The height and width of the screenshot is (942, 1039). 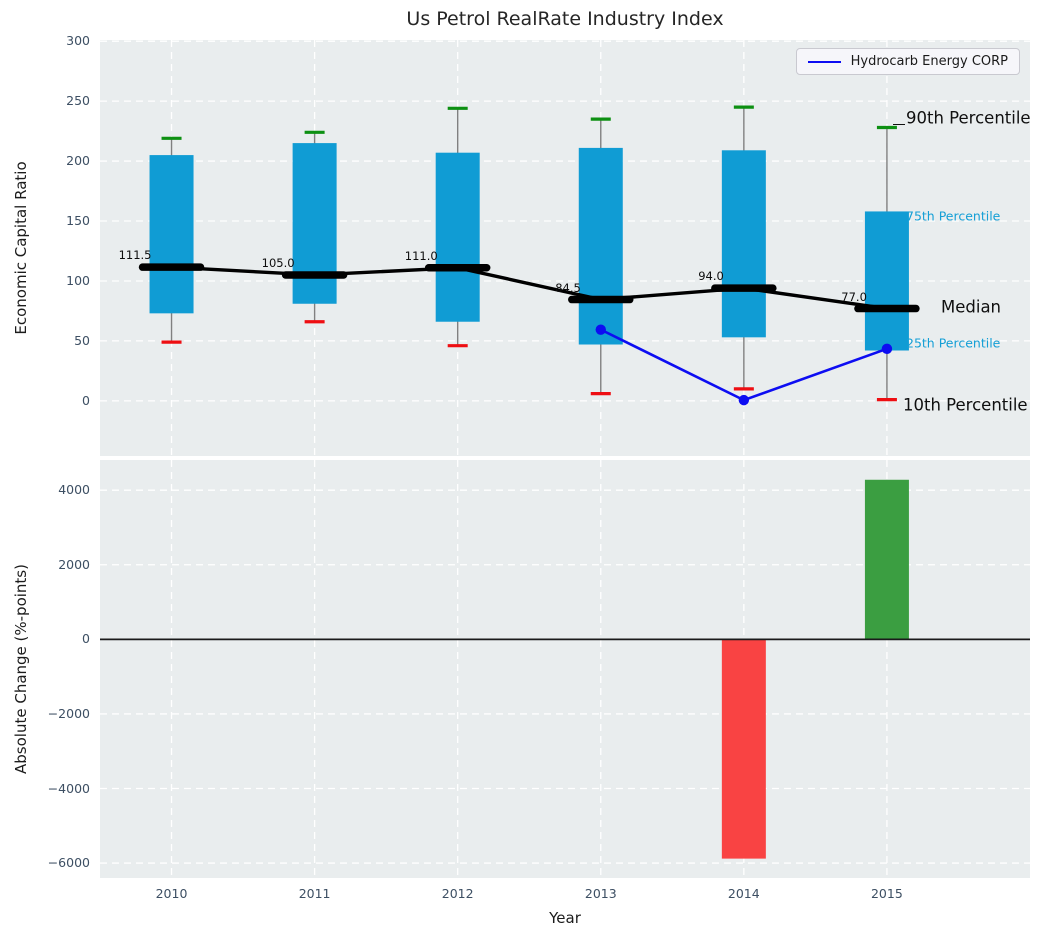 What do you see at coordinates (929, 61) in the screenshot?
I see `legend-label: Hydrocarb Energy CORP` at bounding box center [929, 61].